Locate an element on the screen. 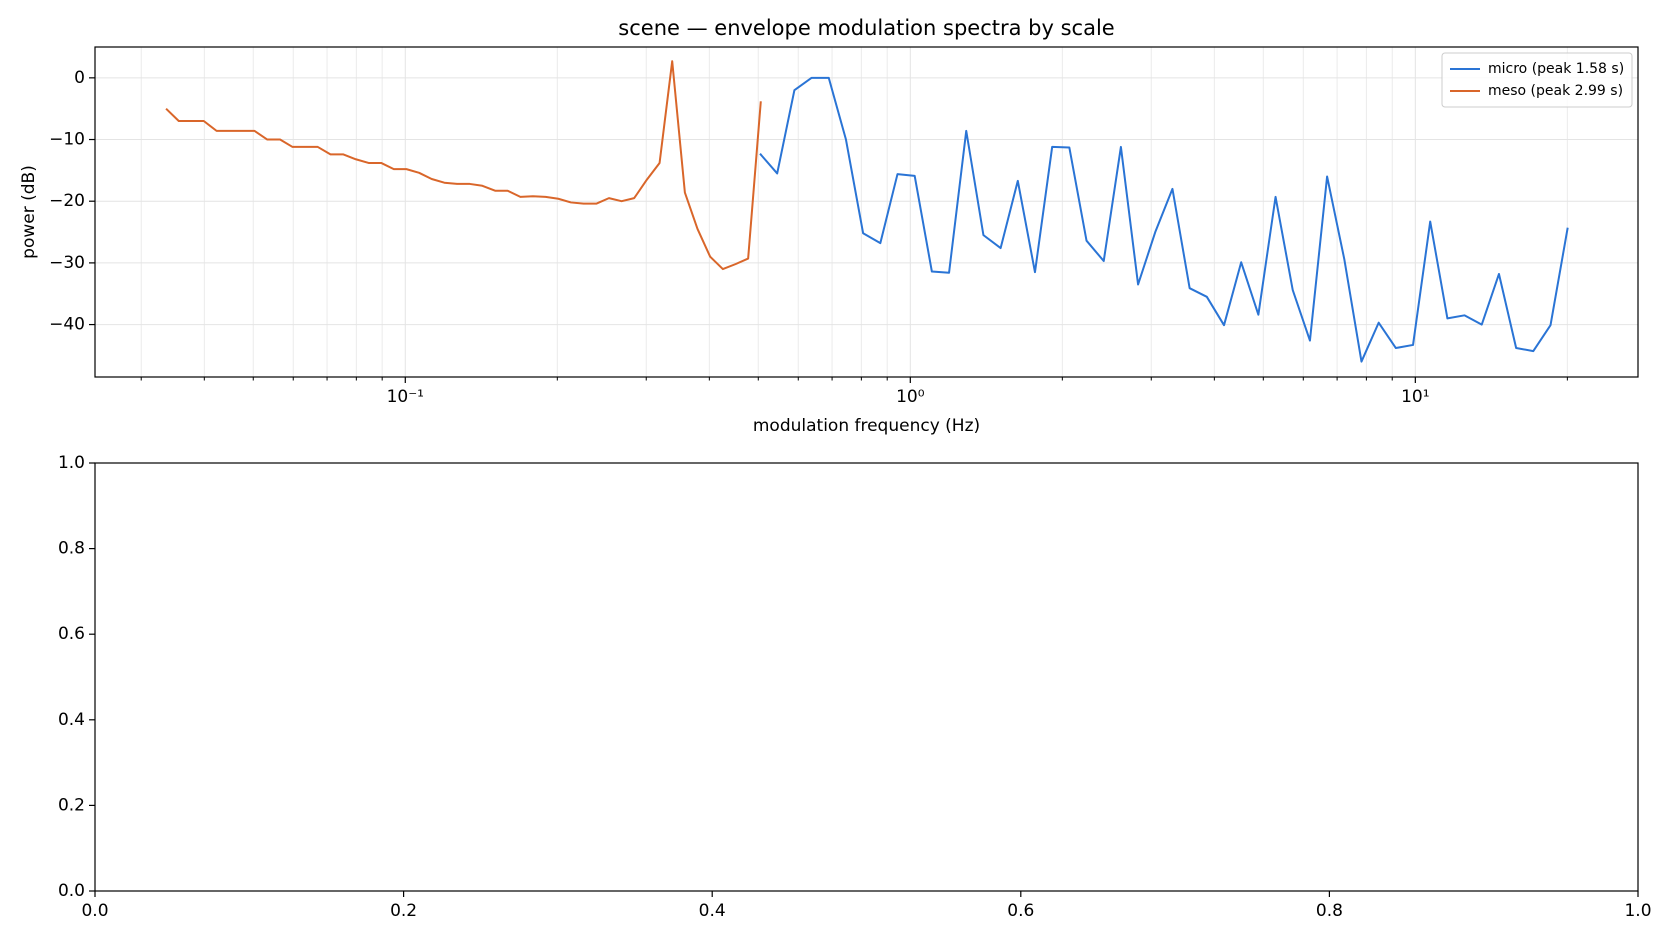  y-tick-label: −10 is located at coordinates (67, 140).